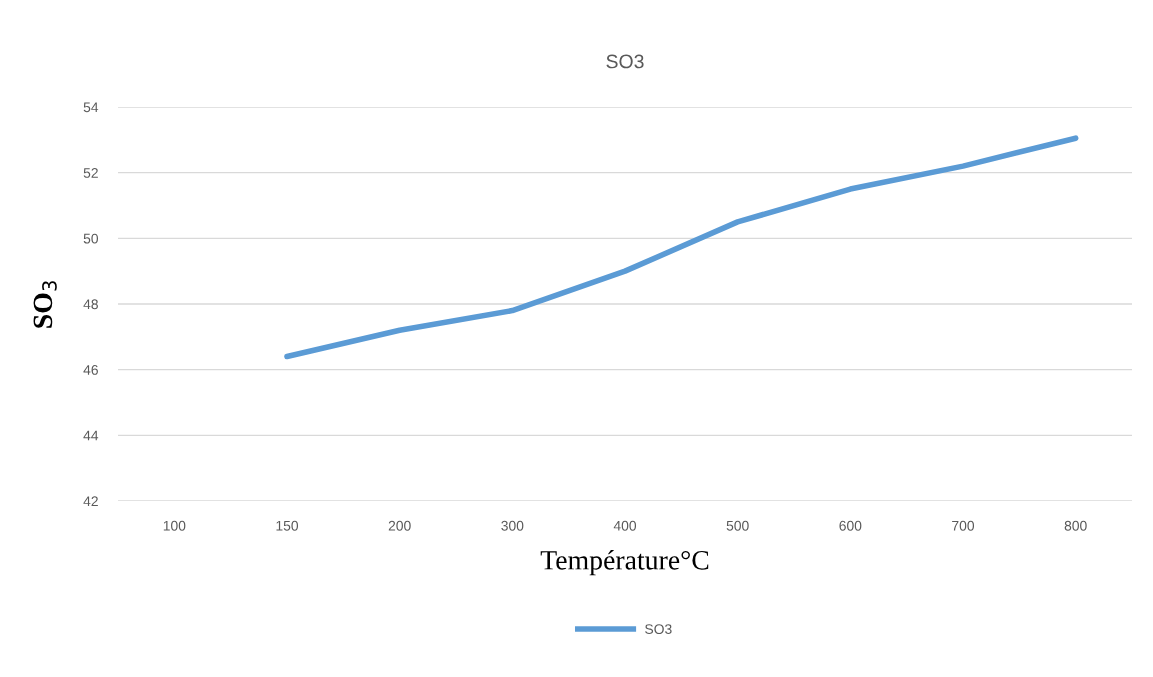 The height and width of the screenshot is (677, 1153). Describe the element at coordinates (624, 563) in the screenshot. I see `x-axis-title: Température°C` at that location.